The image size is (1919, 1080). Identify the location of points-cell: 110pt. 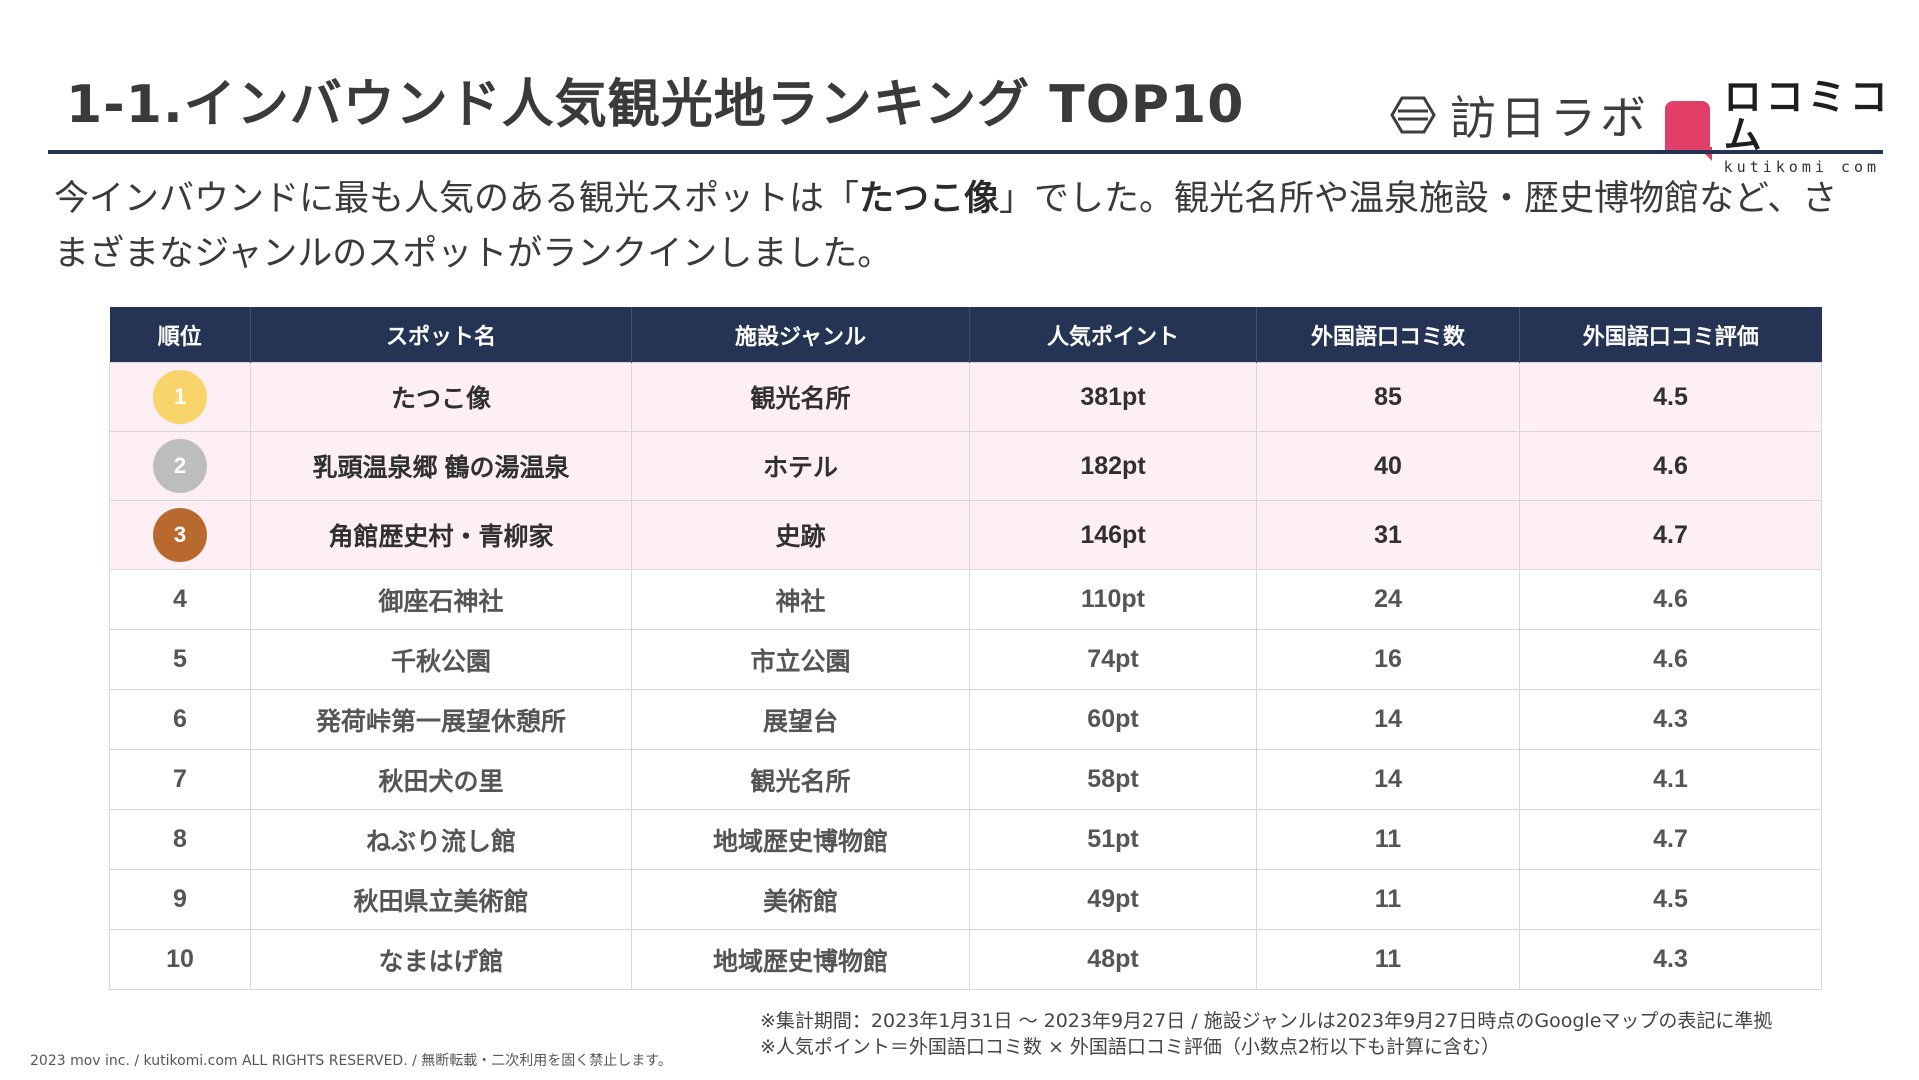
(1113, 599).